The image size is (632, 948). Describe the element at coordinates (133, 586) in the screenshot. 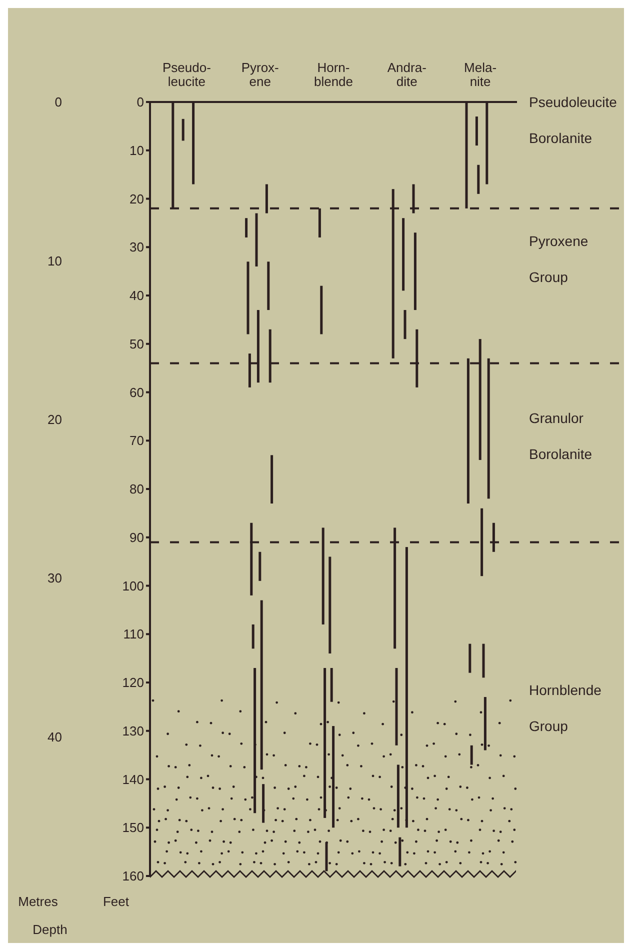

I see `y-tick-label: 100` at that location.